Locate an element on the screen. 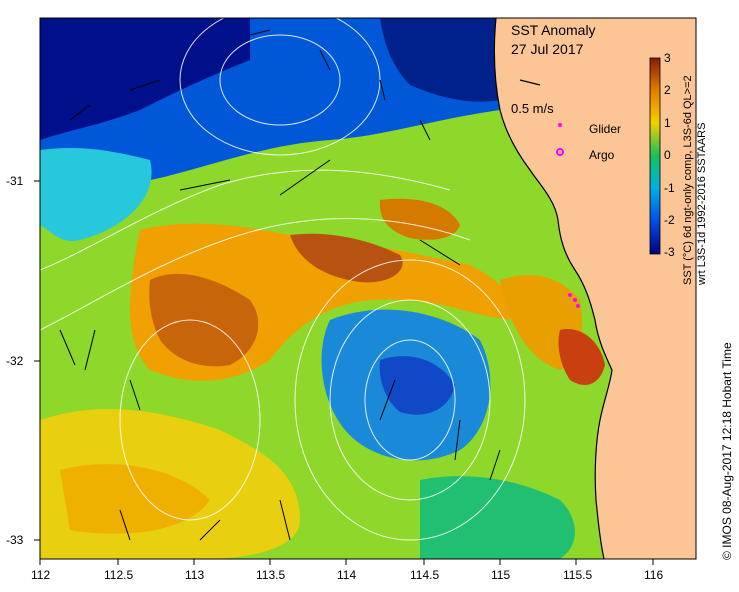 The height and width of the screenshot is (592, 739). hot-patch-central is located at coordinates (346, 258).